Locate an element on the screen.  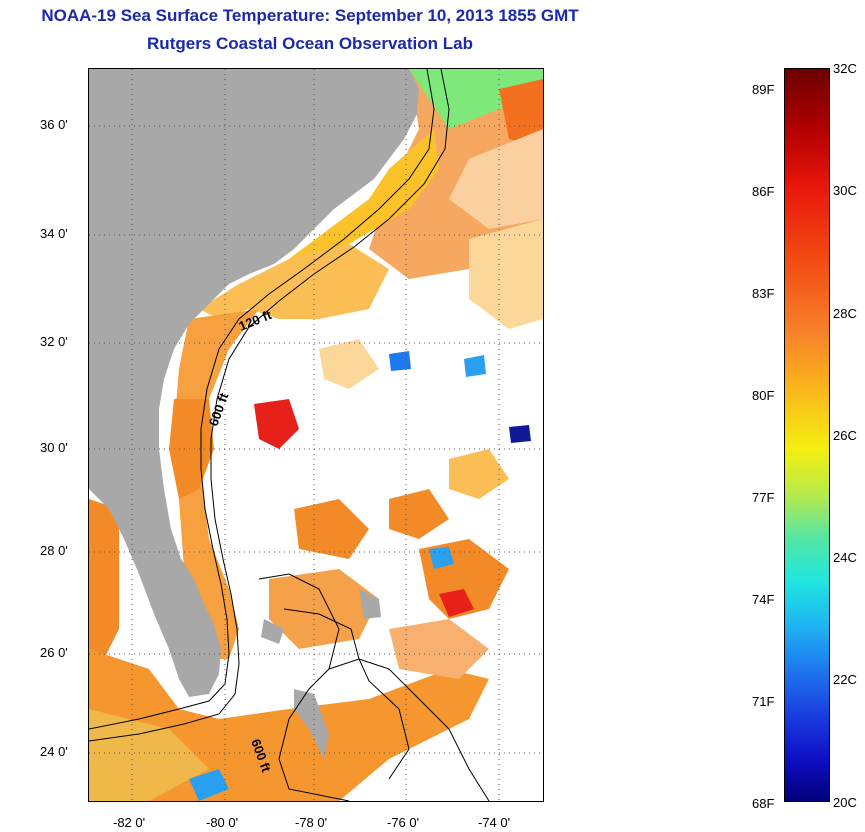
lat-label: 32 0' is located at coordinates (54, 341).